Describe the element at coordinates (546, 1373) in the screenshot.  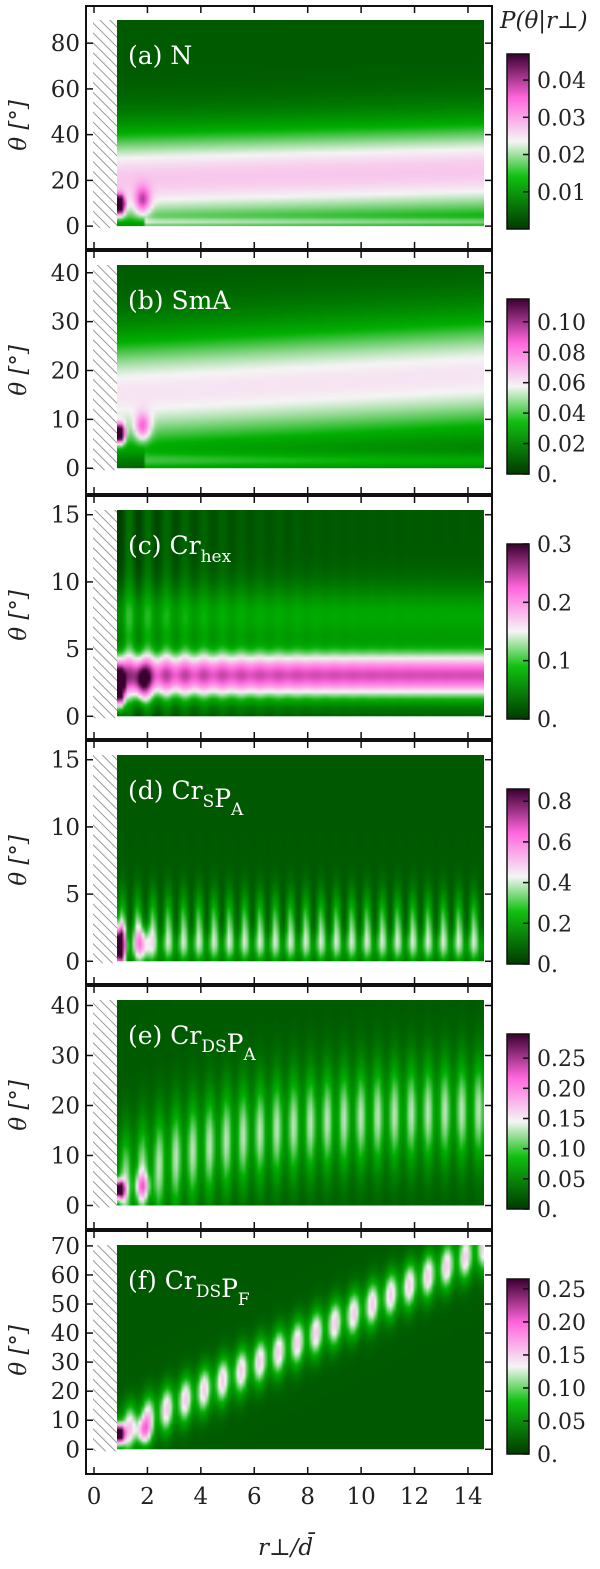
I see `colorbar: 0. 0.05 0.10 0.15 0.20 0.25` at that location.